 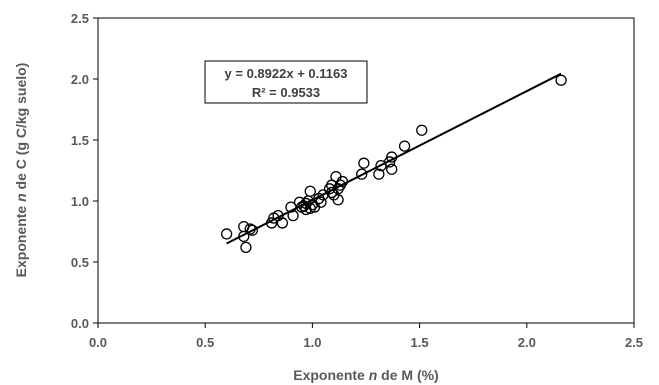 What do you see at coordinates (84, 171) in the screenshot?
I see `y-axis-ticks: 0.0 0.5 1.0 1.5 2.0 2.5` at bounding box center [84, 171].